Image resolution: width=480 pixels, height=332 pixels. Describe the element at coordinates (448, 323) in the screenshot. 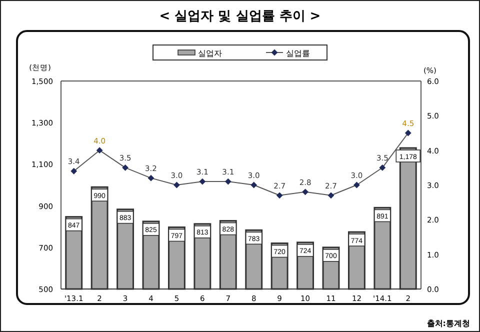

I see `source-note: 출처:통계청` at that location.